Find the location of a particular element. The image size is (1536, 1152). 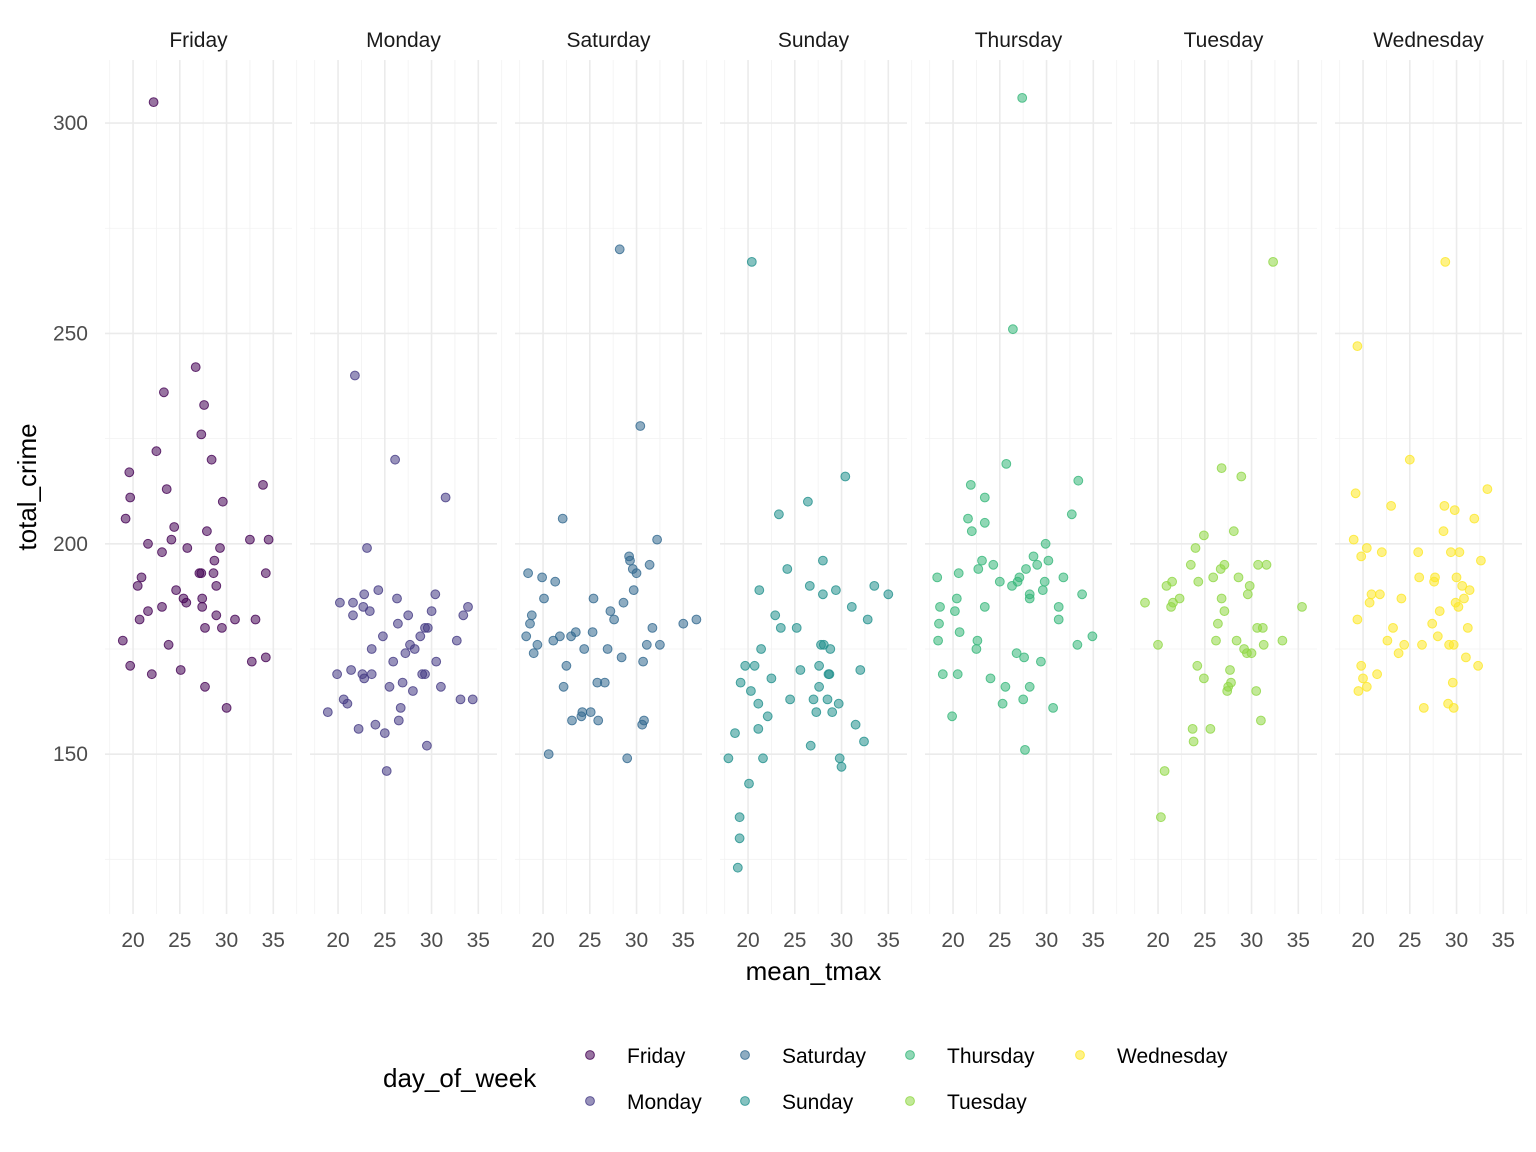

legend-label: Sunday is located at coordinates (818, 1102).